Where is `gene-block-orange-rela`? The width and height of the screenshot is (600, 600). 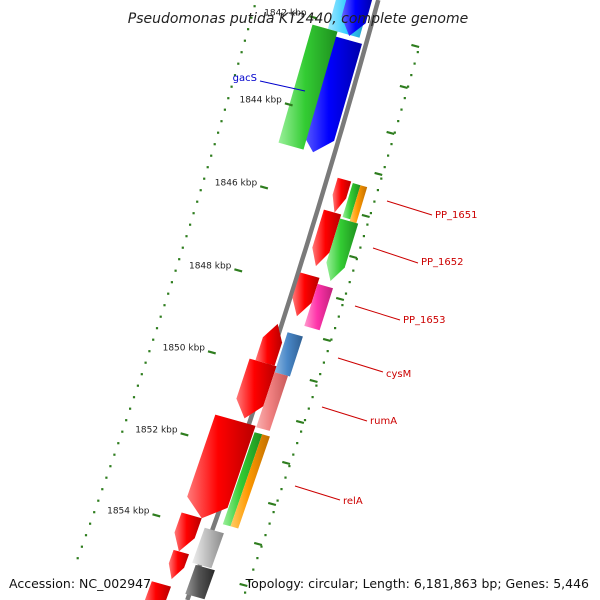
gene-block-orange-rela is located at coordinates (250, 481).